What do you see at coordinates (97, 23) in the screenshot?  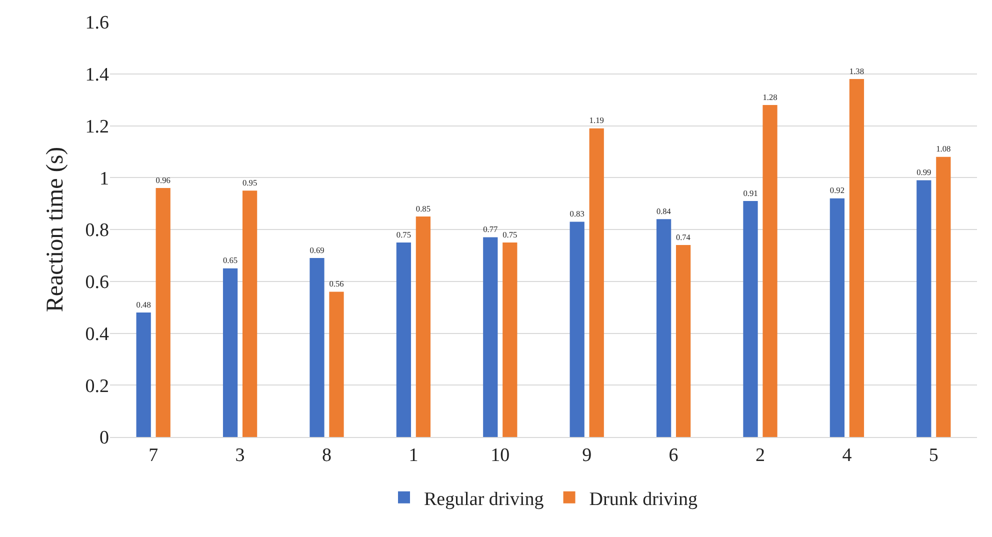 I see `y-tick-label: 1.6` at bounding box center [97, 23].